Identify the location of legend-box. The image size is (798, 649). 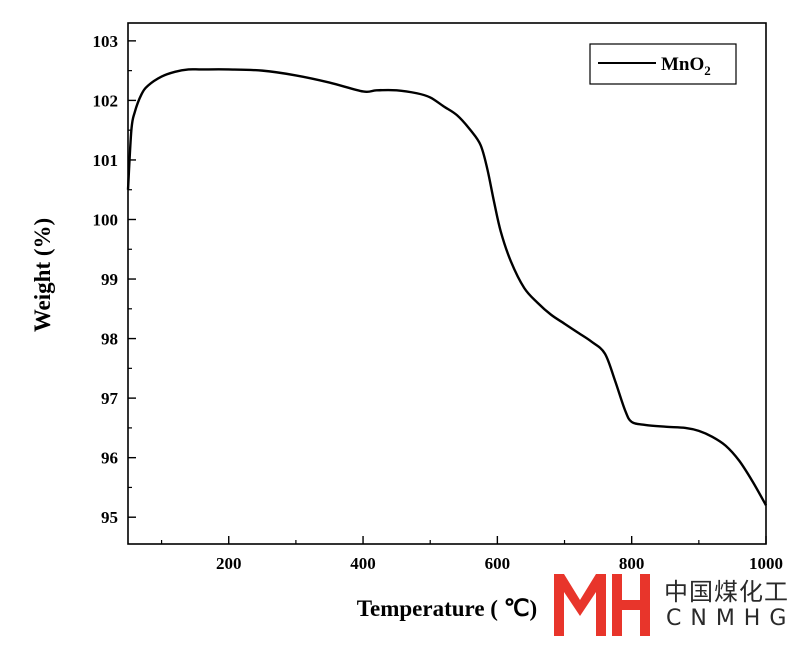
(663, 64).